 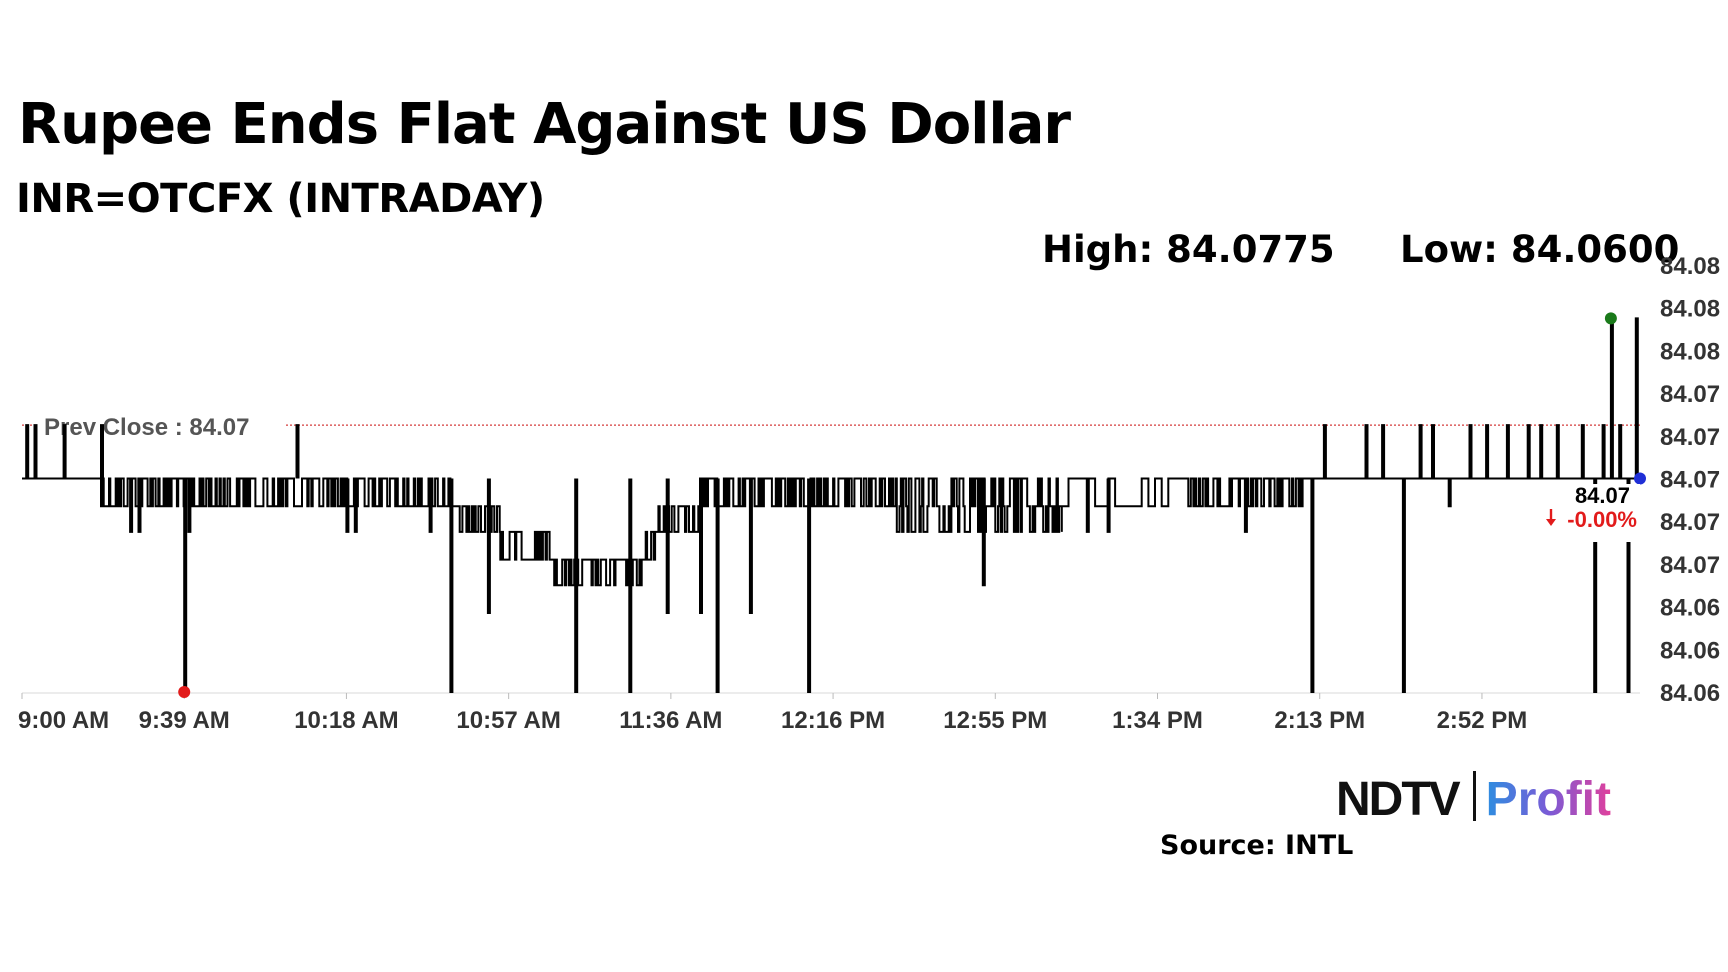 I want to click on x-tick-label: 12:16 PM, so click(x=833, y=720).